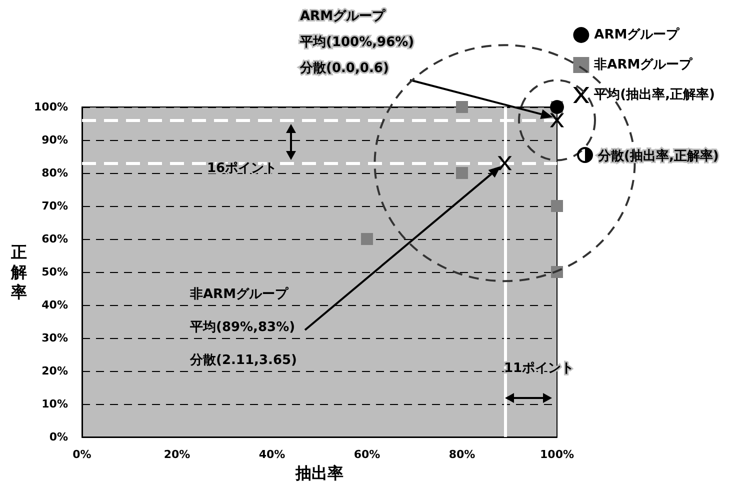  I want to click on annotation: 16ポイント, so click(242, 168).